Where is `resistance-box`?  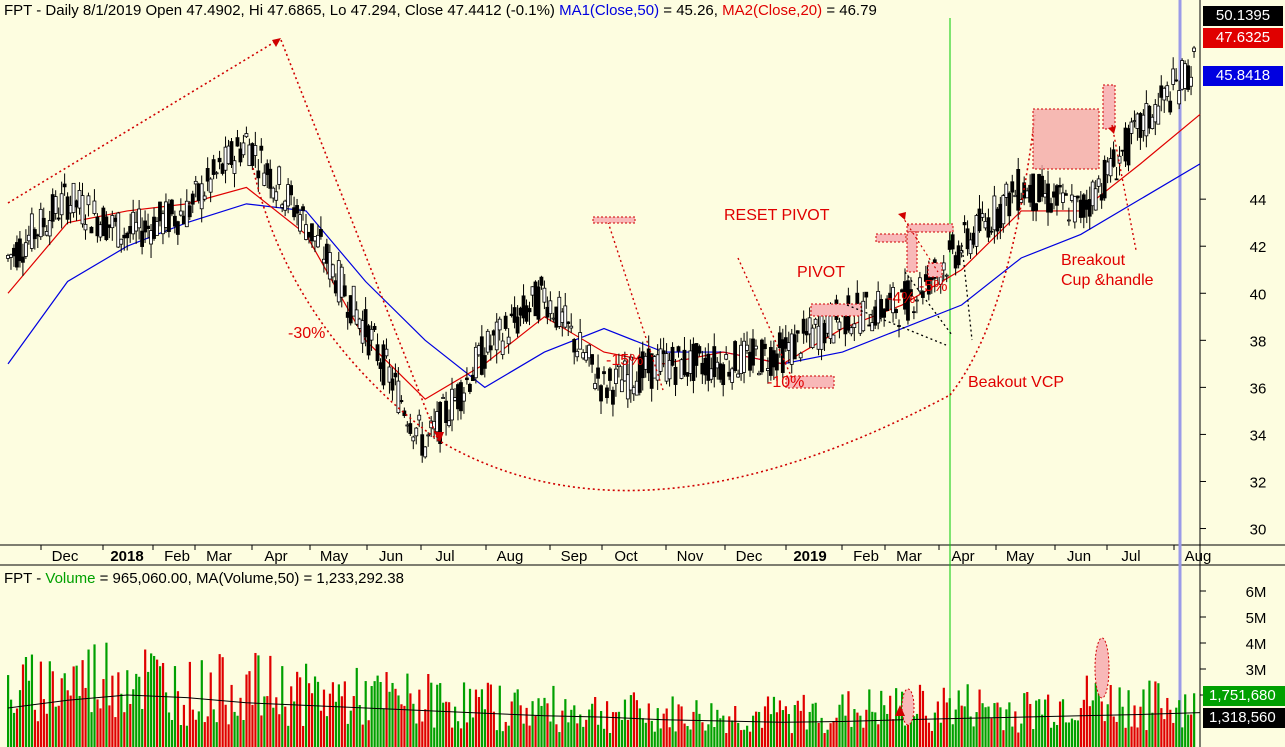 resistance-box is located at coordinates (614, 220).